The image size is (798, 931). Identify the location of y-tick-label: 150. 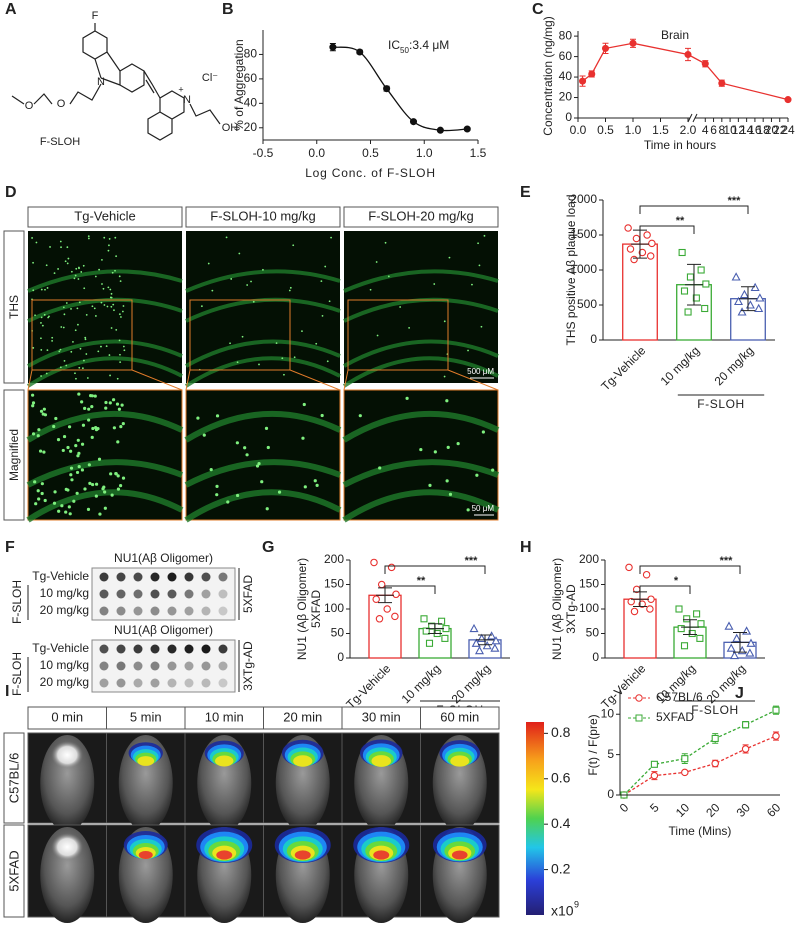
(334, 584).